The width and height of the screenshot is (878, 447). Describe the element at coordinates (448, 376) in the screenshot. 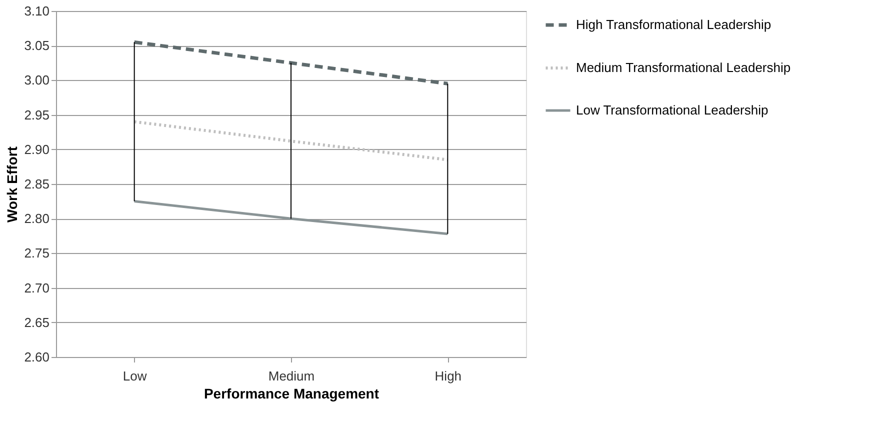

I see `x-tick-label: High` at that location.